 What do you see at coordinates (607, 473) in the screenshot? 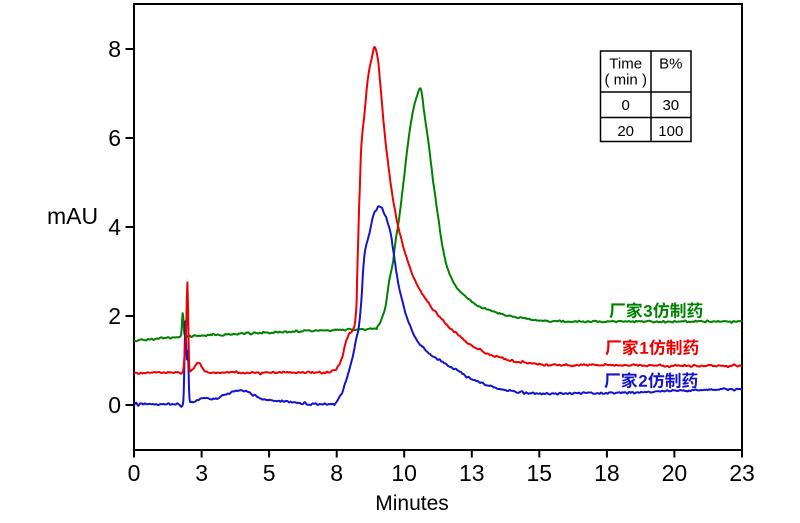
I see `svg-text: 18` at bounding box center [607, 473].